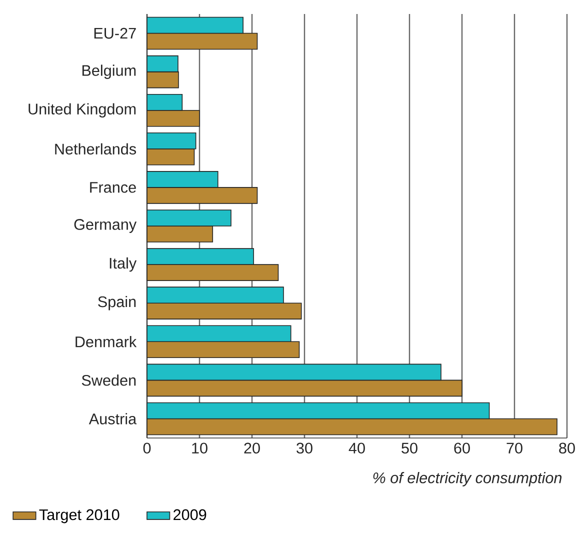 Image resolution: width=578 pixels, height=535 pixels. Describe the element at coordinates (462, 448) in the screenshot. I see `x-tick-label: 60` at that location.